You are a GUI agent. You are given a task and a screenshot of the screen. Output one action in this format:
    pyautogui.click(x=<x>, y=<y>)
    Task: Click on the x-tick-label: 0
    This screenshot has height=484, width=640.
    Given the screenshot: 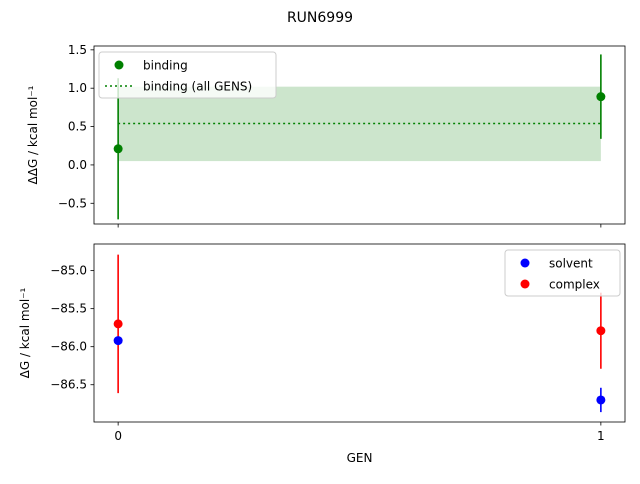 What is the action you would take?
    pyautogui.click(x=118, y=436)
    